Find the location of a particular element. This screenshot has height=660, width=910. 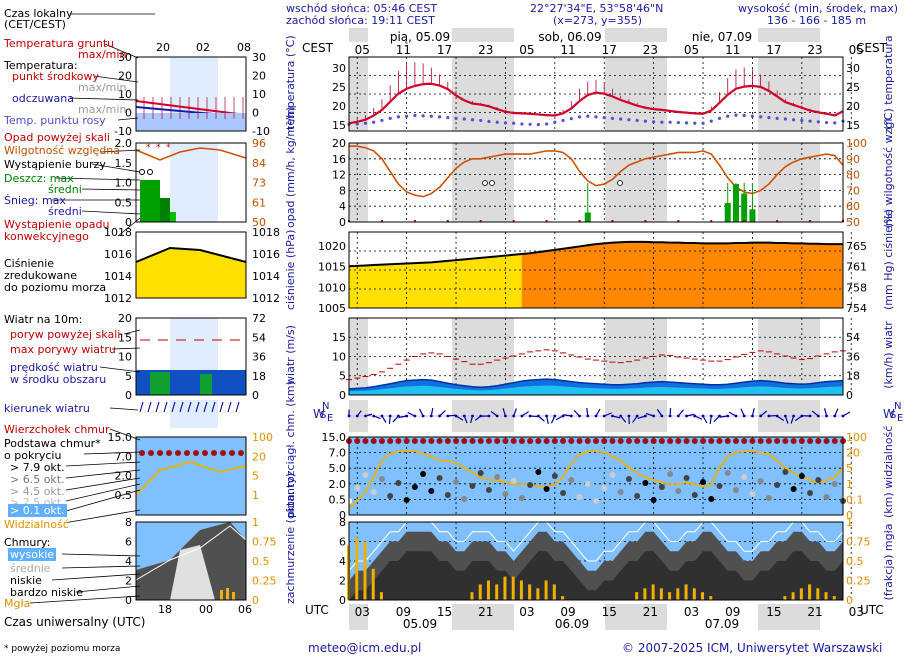

compass-s-right: S is located at coordinates (893, 415).